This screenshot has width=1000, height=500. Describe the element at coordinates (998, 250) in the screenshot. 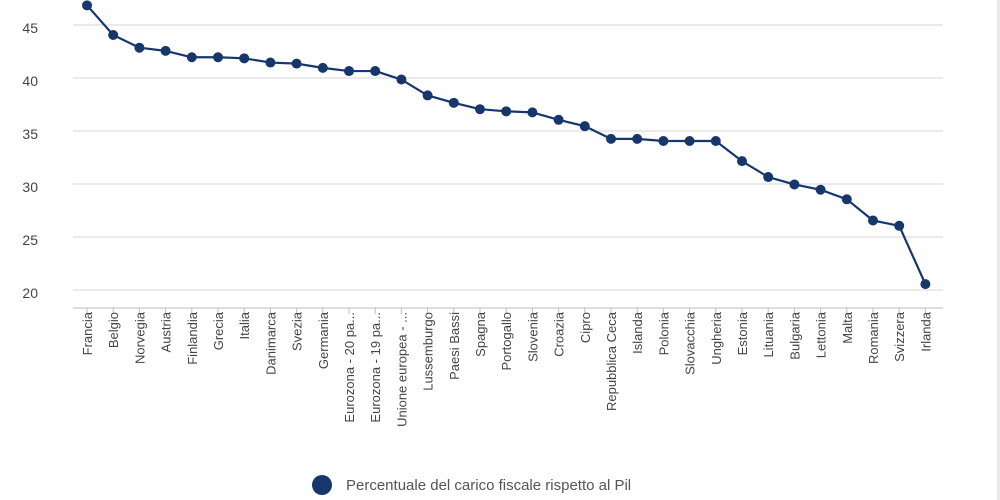

I see `page-edge` at that location.